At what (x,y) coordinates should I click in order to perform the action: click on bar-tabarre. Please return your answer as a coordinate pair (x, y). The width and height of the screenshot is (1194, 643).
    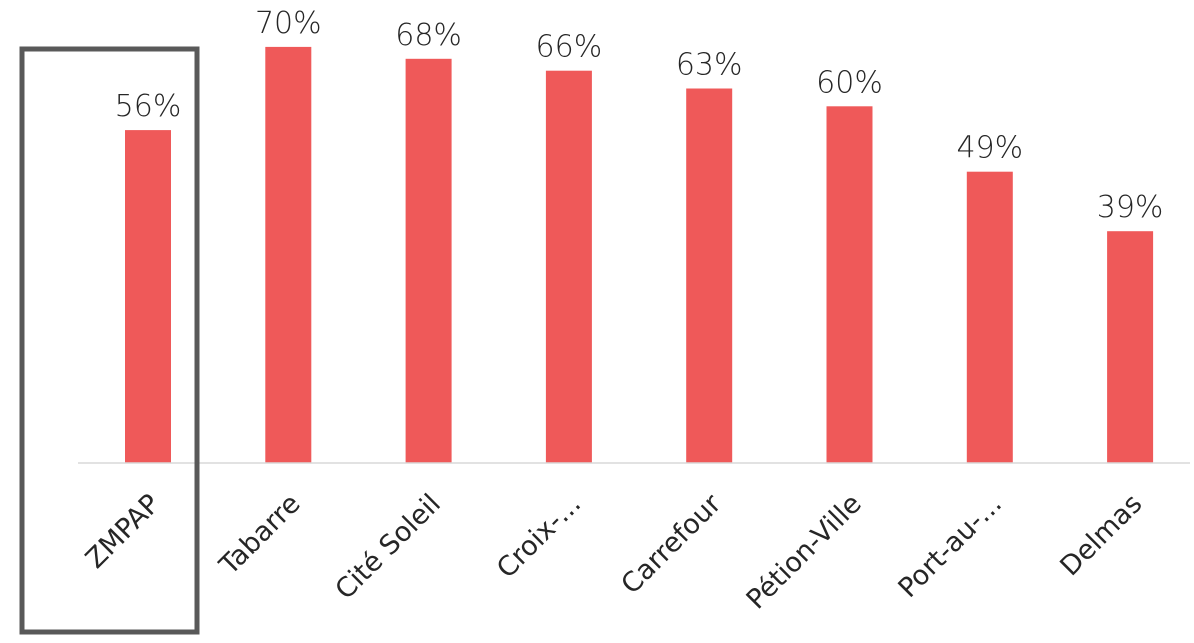
    Looking at the image, I should click on (288, 255).